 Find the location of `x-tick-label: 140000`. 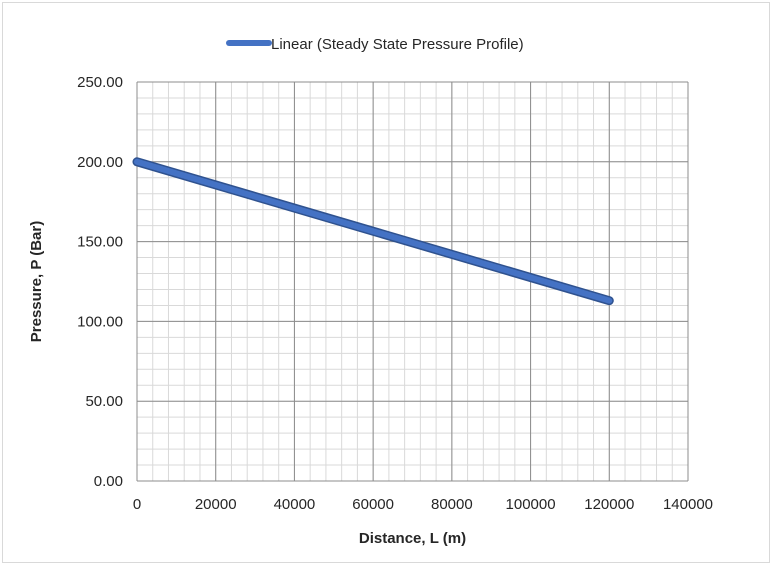

x-tick-label: 140000 is located at coordinates (688, 504).